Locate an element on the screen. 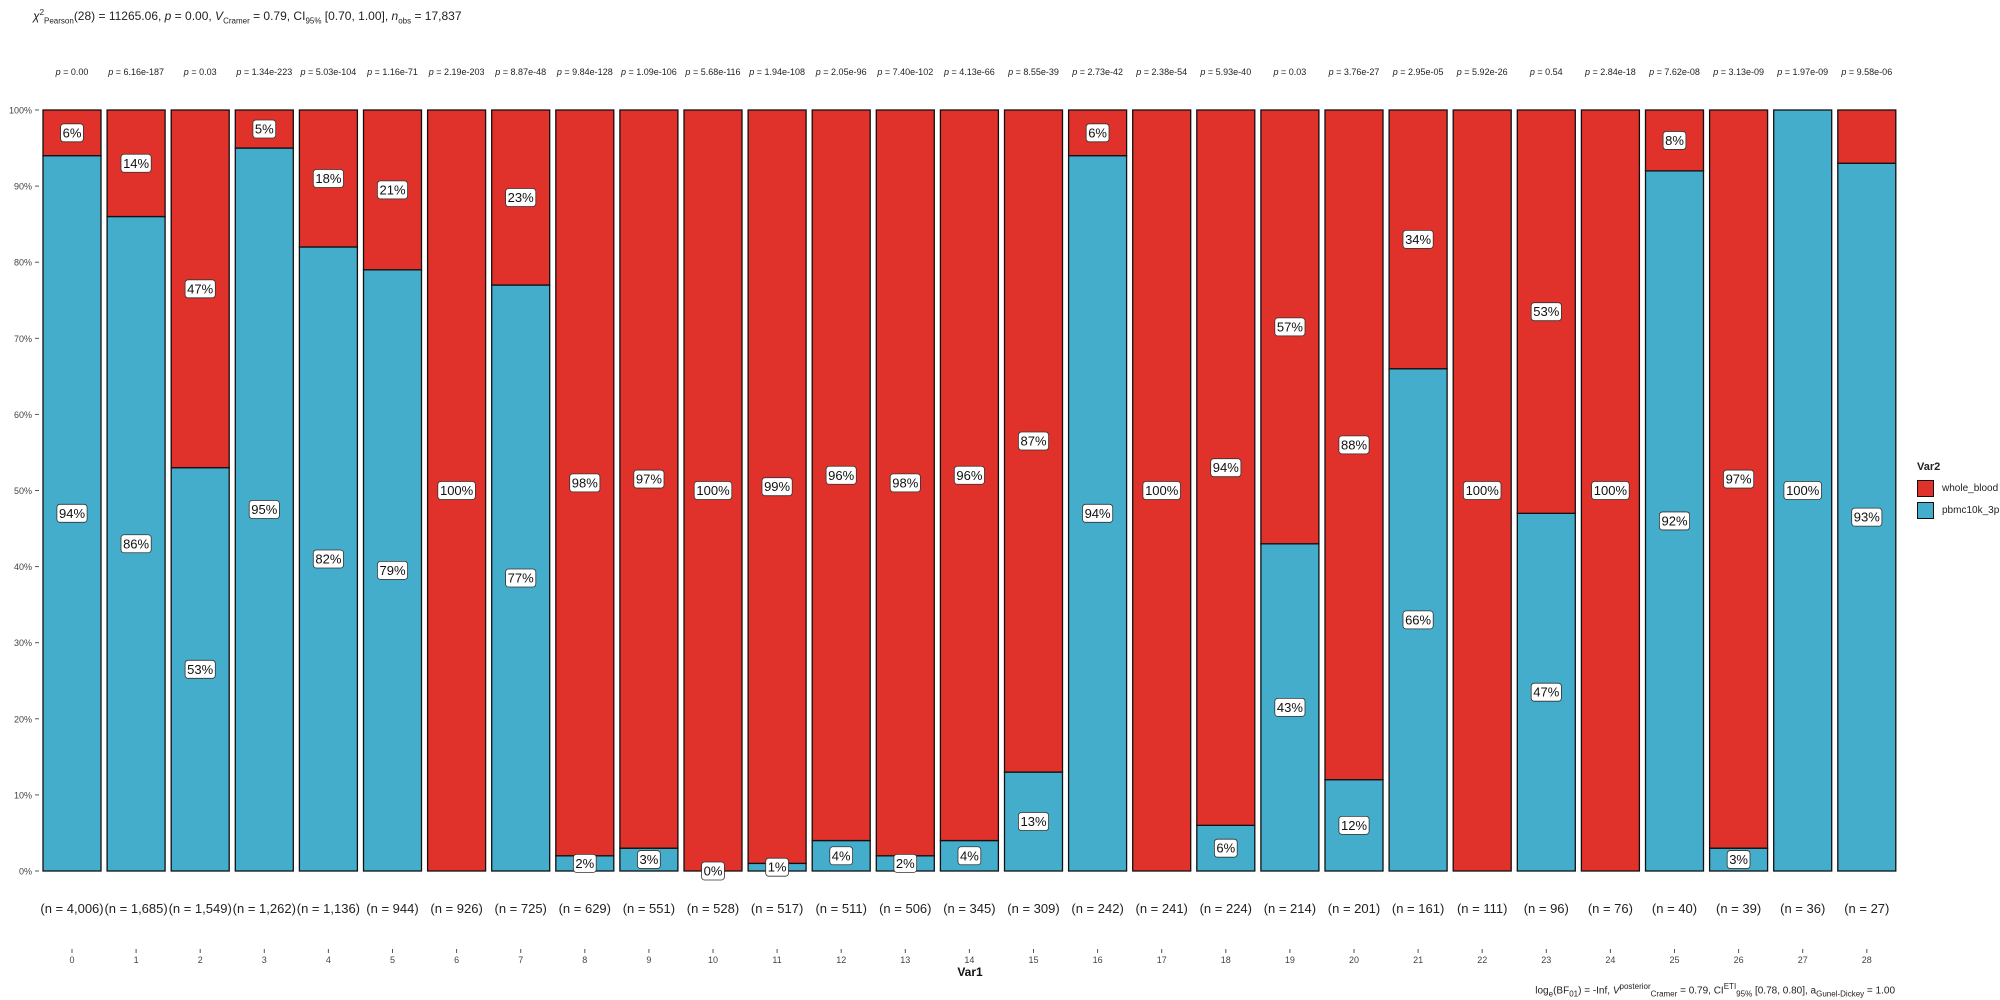  x-tick-label: 24 is located at coordinates (1610, 960).